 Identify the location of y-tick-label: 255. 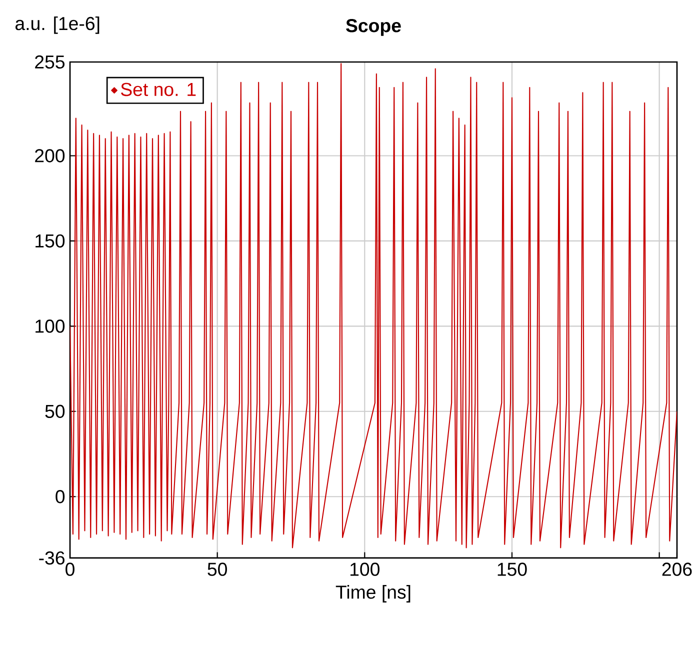
(50, 62).